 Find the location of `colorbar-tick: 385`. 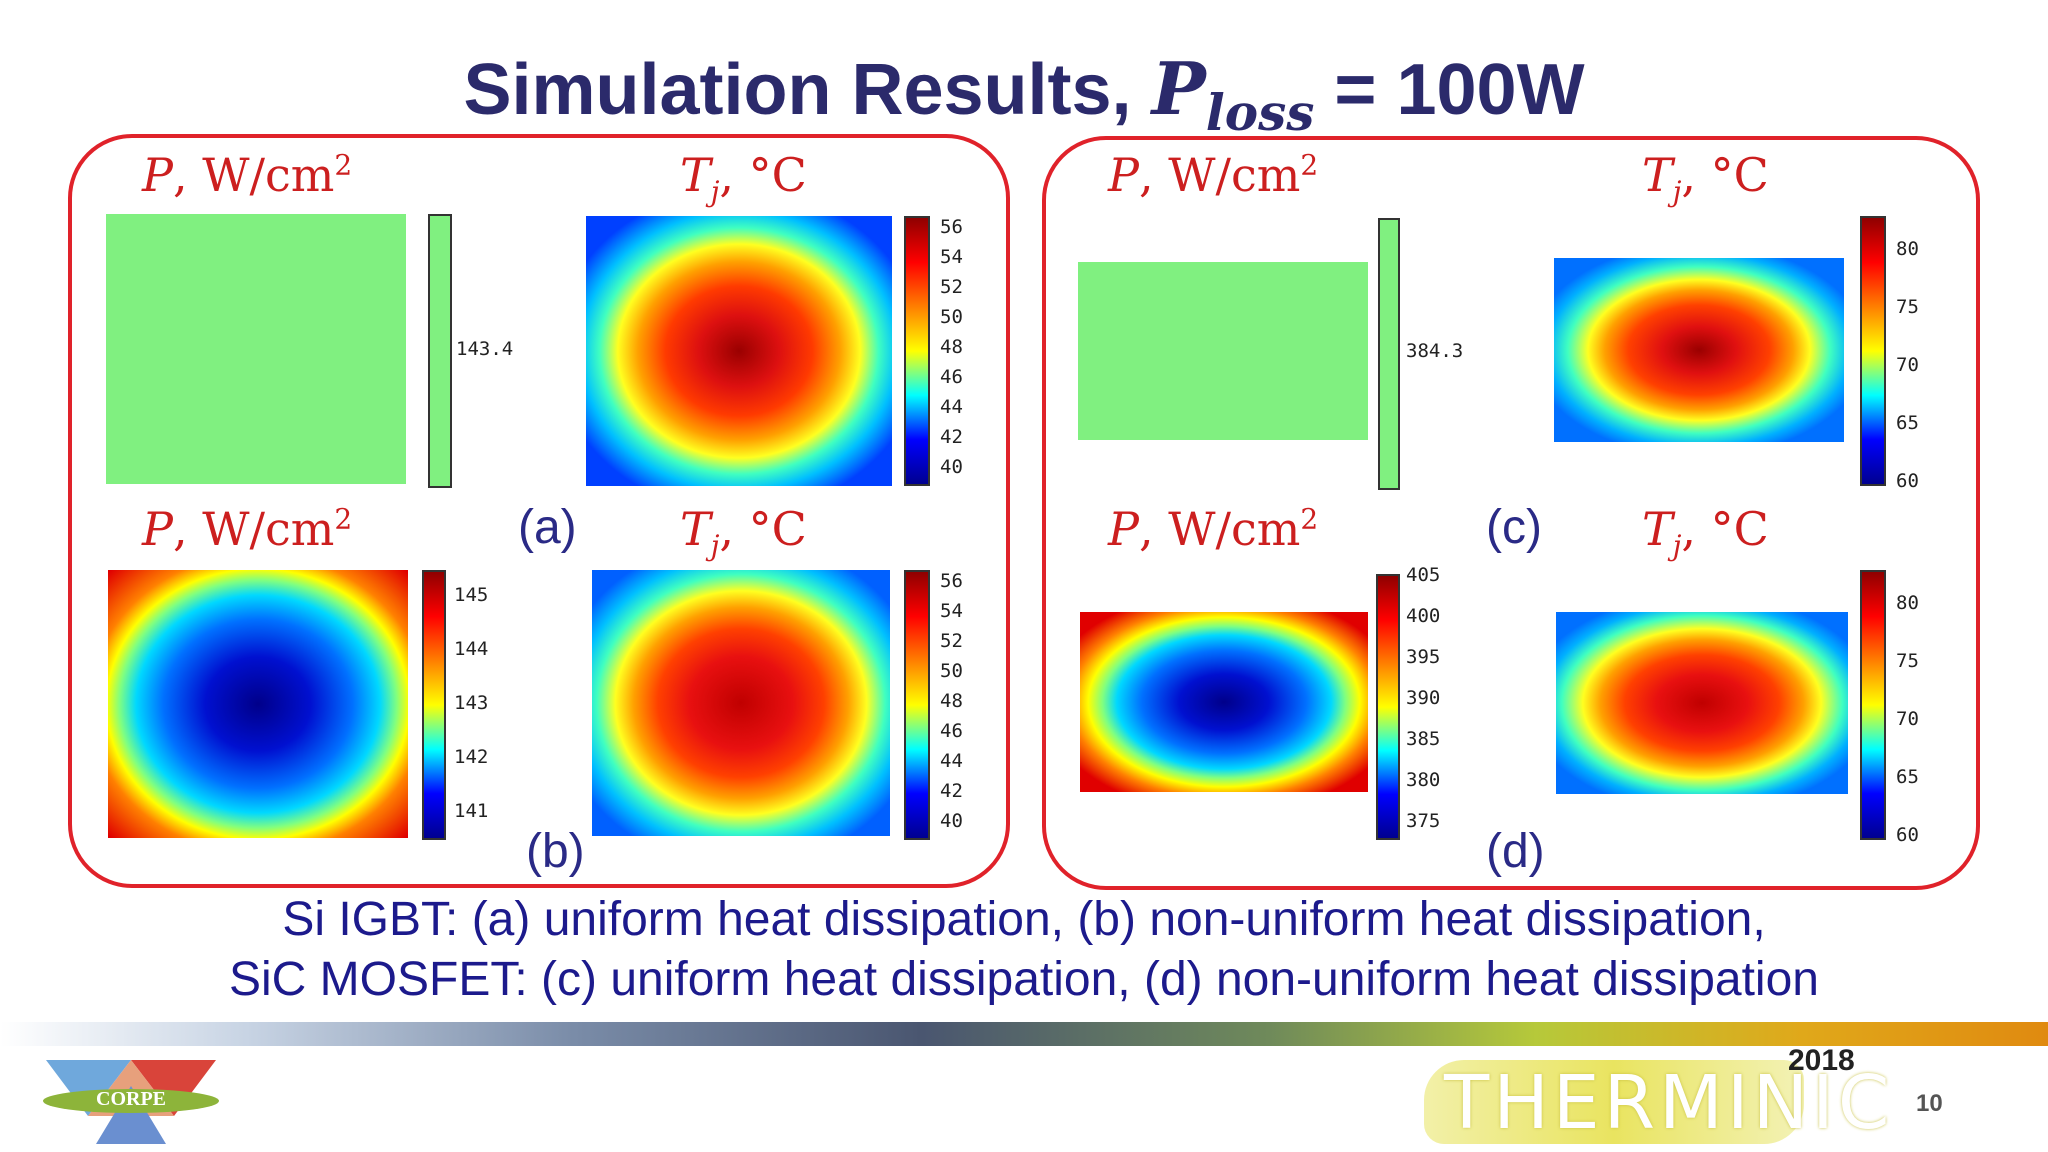

colorbar-tick: 385 is located at coordinates (1423, 739).